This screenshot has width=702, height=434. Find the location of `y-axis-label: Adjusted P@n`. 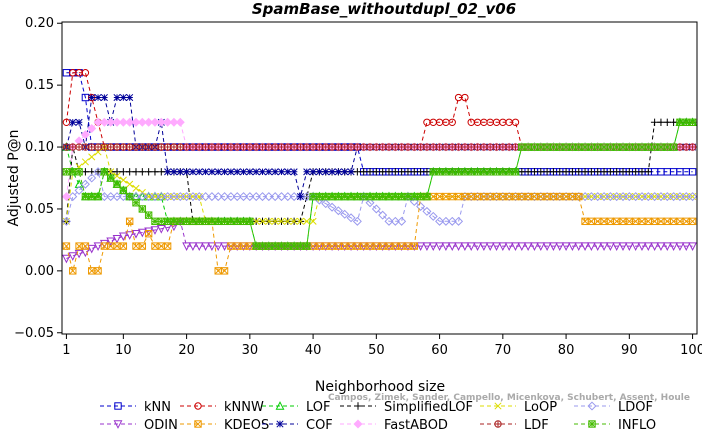

y-axis-label: Adjusted P@n is located at coordinates (14, 177).